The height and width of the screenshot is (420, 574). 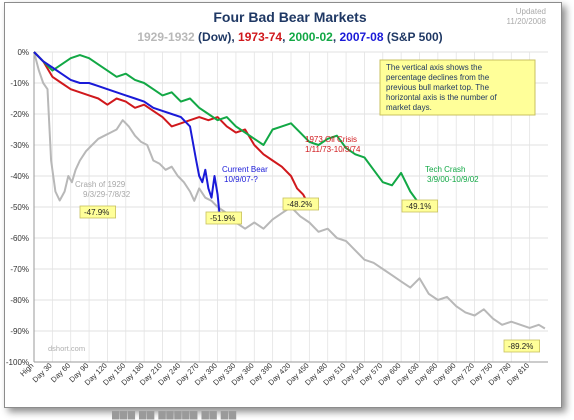 What do you see at coordinates (19, 114) in the screenshot?
I see `y-tick-label: -20%` at bounding box center [19, 114].